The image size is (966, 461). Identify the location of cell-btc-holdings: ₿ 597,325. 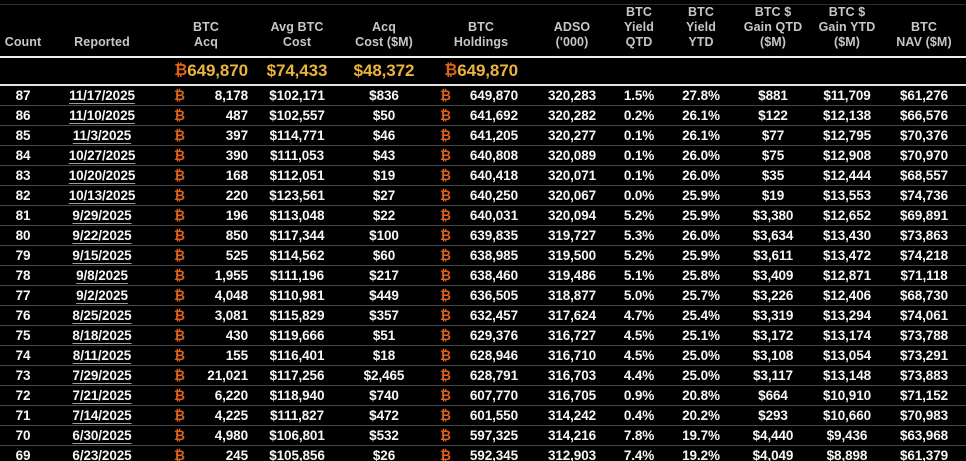
(481, 436).